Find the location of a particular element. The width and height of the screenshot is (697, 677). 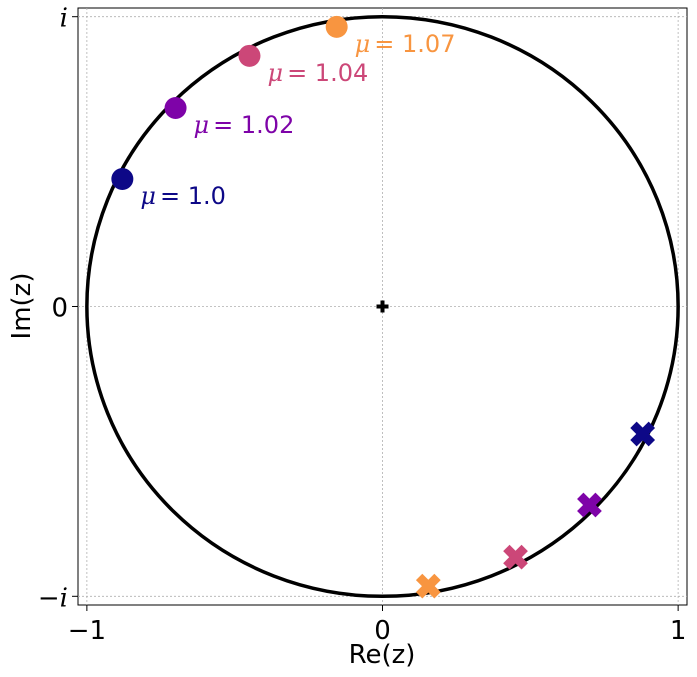

mu-value: = 1.0 is located at coordinates (193, 196).